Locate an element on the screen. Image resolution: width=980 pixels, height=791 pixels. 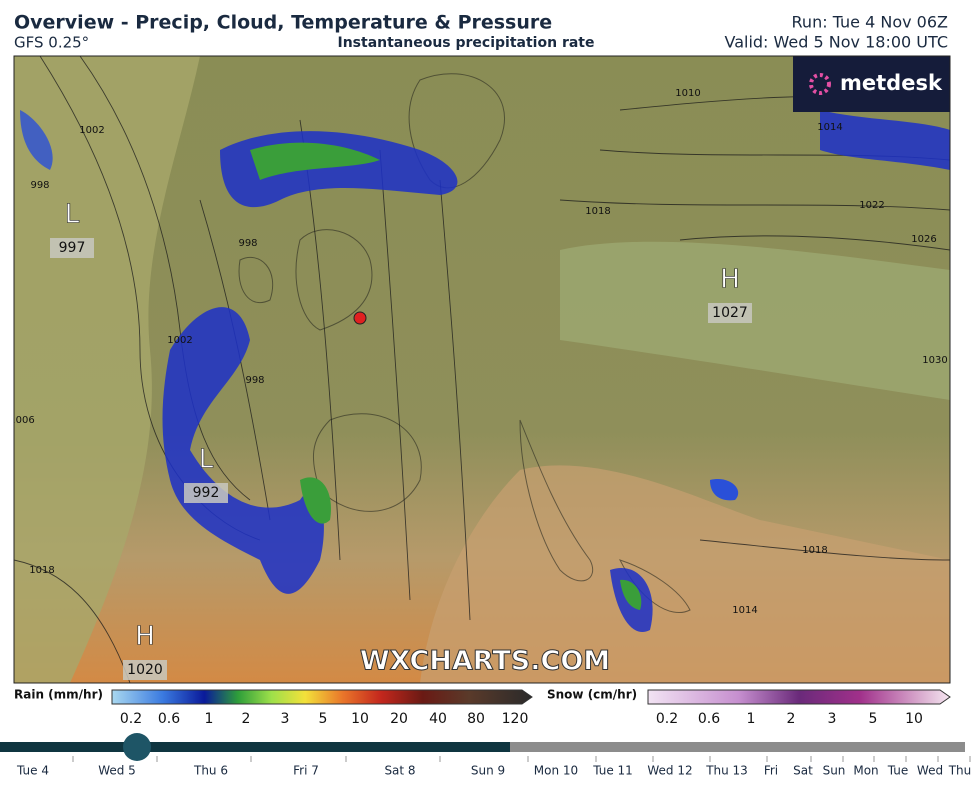
day-label: Thu is located at coordinates (960, 771).